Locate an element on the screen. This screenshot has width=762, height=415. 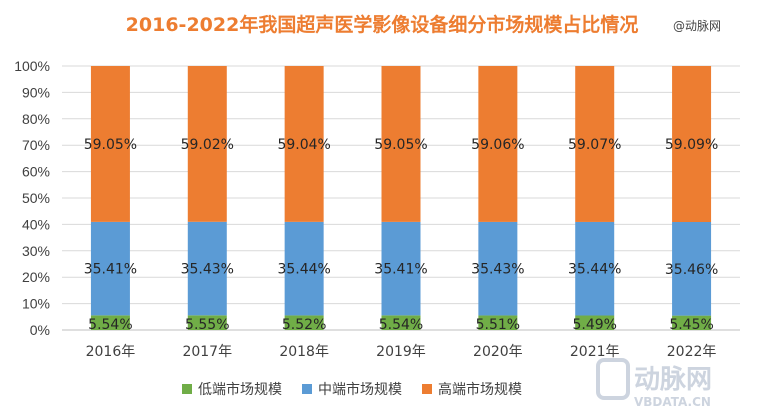
data-label: 59.09% is located at coordinates (691, 145).